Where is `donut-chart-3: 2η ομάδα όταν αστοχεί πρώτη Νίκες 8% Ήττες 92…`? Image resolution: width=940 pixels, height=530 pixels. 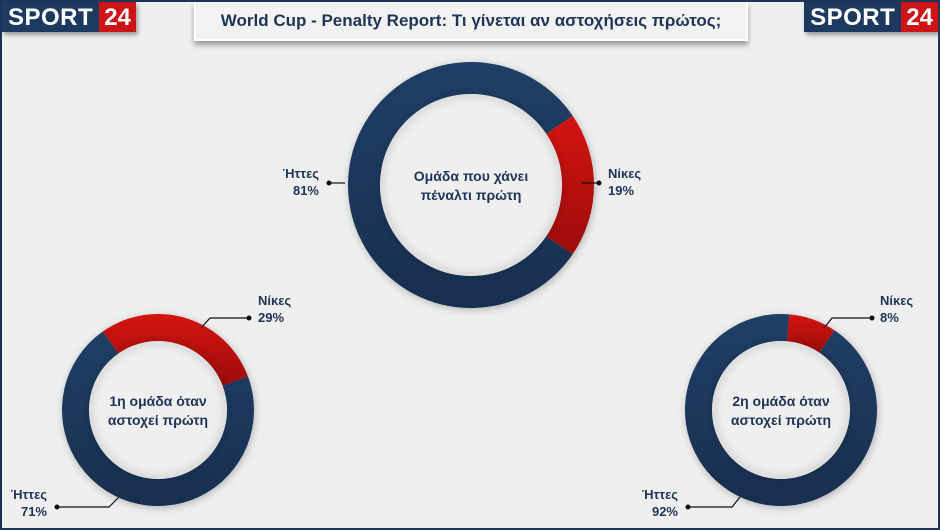 donut-chart-3: 2η ομάδα όταν αστοχεί πρώτη Νίκες 8% Ήττες 92… is located at coordinates (778, 406).